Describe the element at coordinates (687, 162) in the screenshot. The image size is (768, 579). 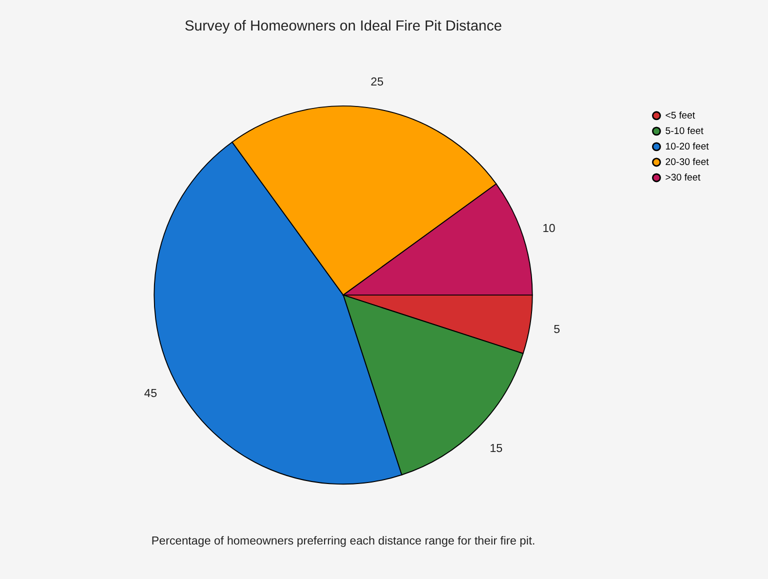
I see `legend-label: 20-30 feet` at that location.